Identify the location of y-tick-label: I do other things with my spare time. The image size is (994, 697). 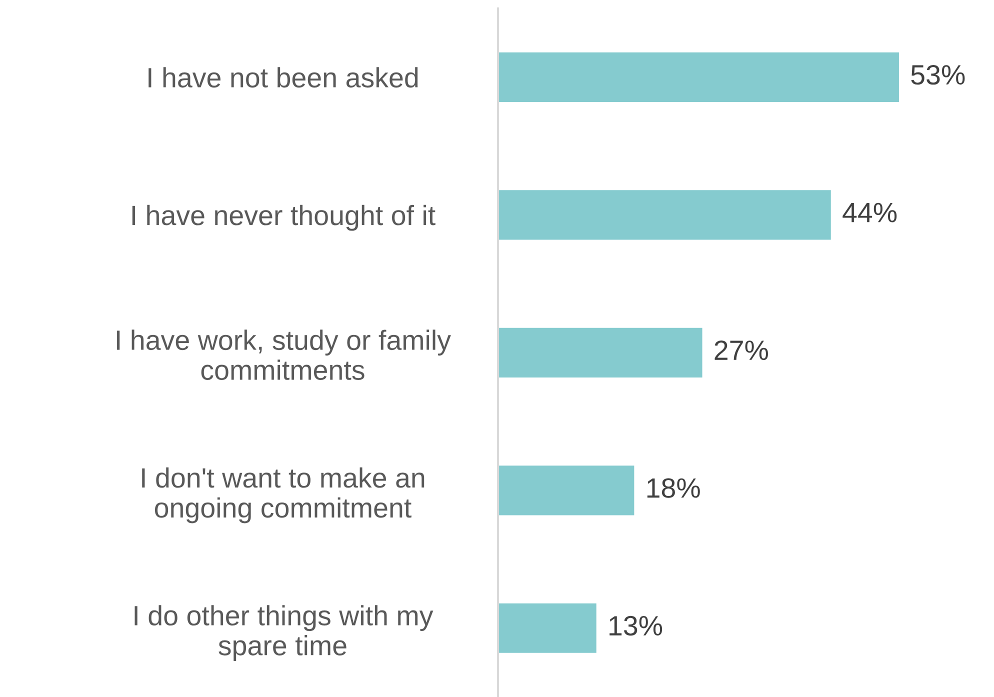
(284, 633).